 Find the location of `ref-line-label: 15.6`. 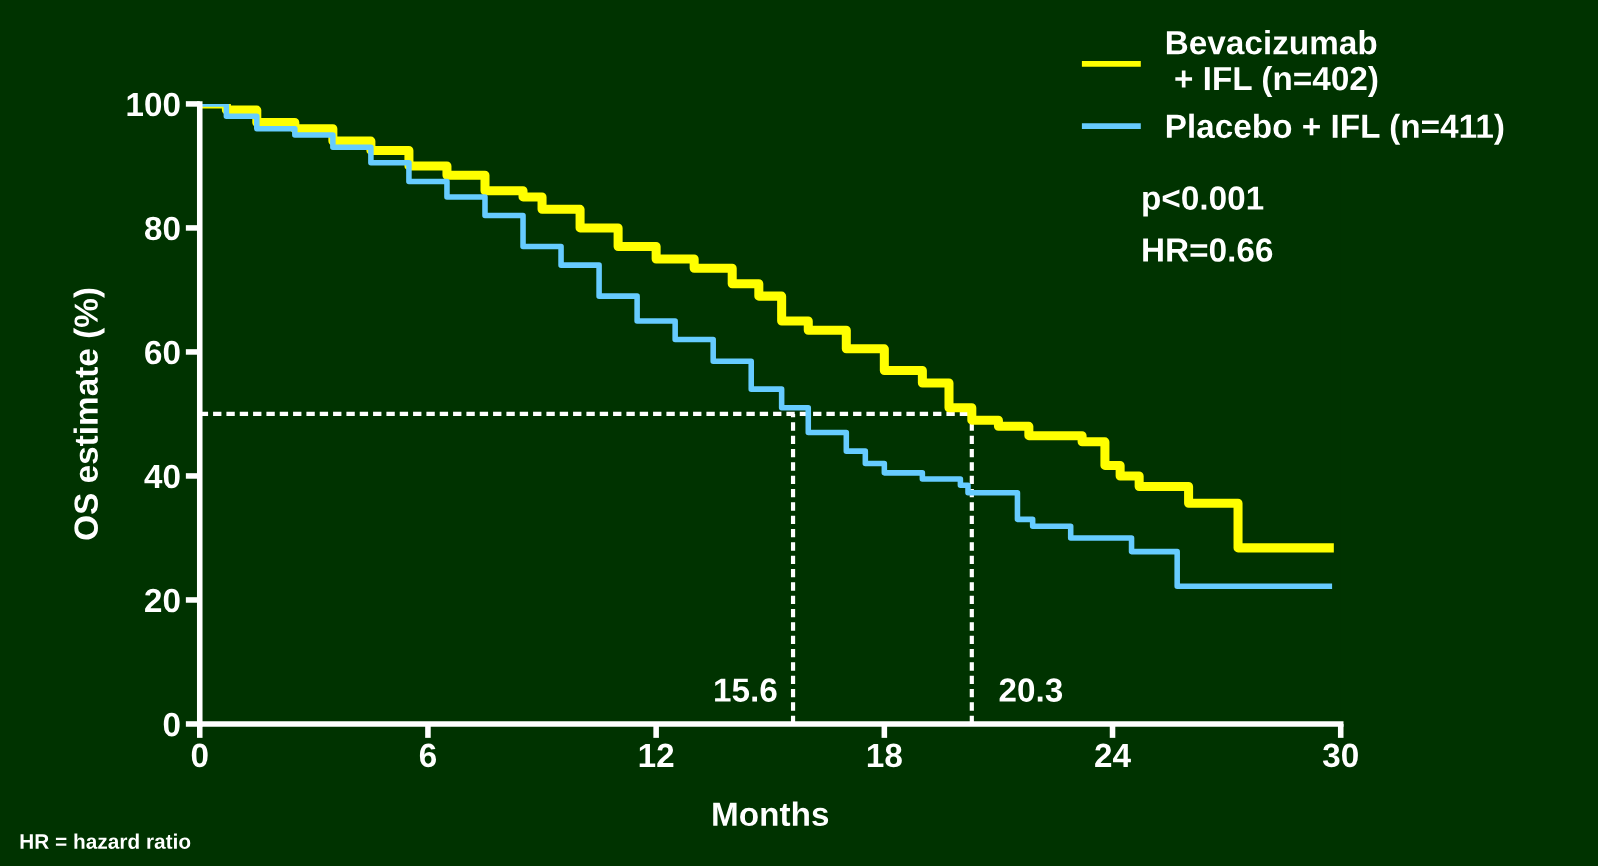

ref-line-label: 15.6 is located at coordinates (746, 690).